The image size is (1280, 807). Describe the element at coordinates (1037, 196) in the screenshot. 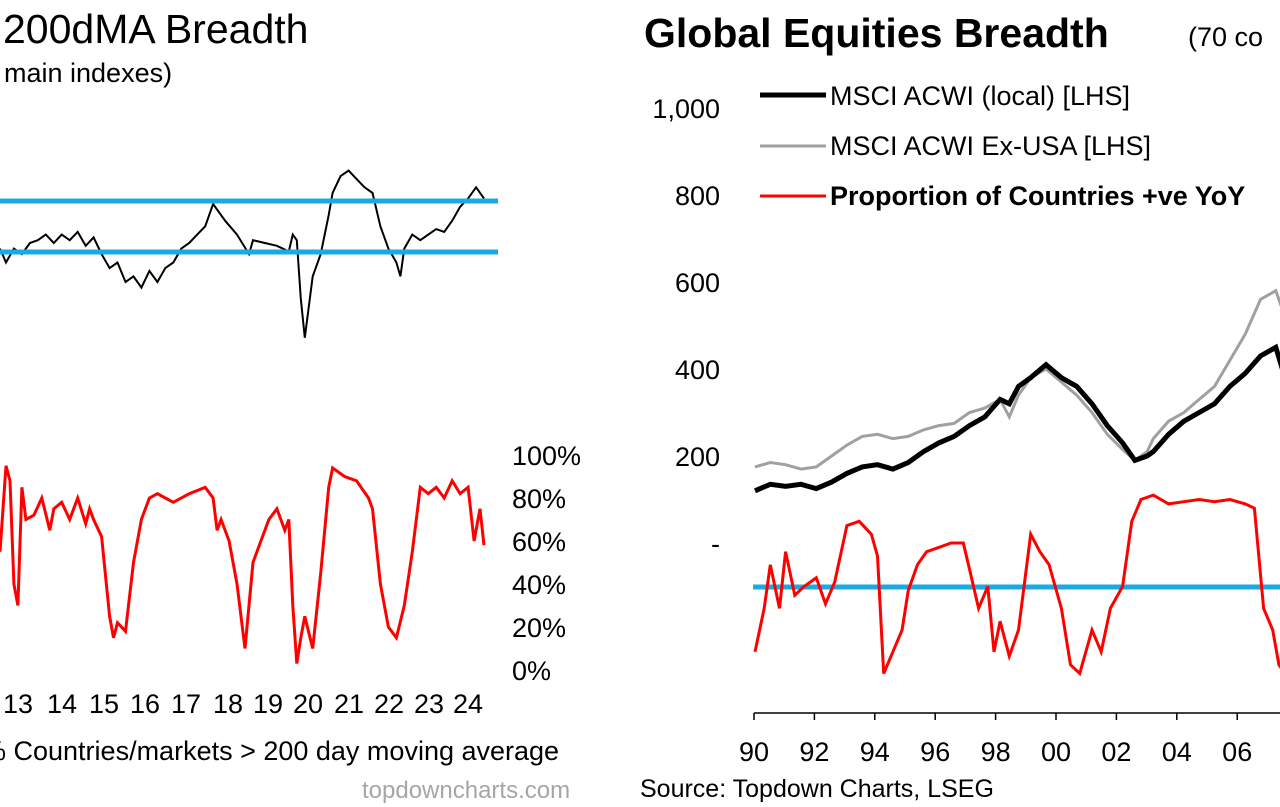

I see `legend-label-proportion: Proportion of Countries +ve YoY` at that location.